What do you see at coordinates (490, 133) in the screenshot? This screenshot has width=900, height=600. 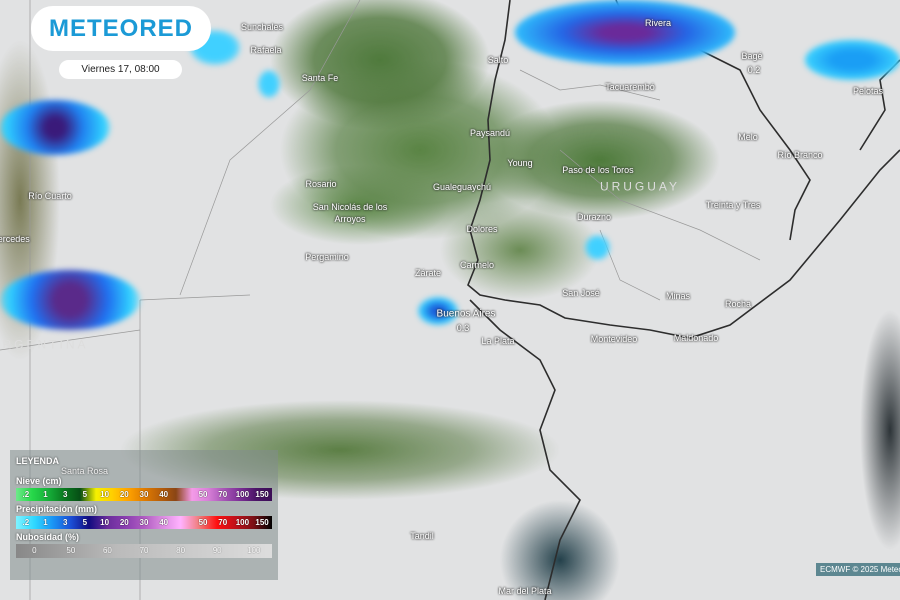 I see `city-label: Paysandú` at bounding box center [490, 133].